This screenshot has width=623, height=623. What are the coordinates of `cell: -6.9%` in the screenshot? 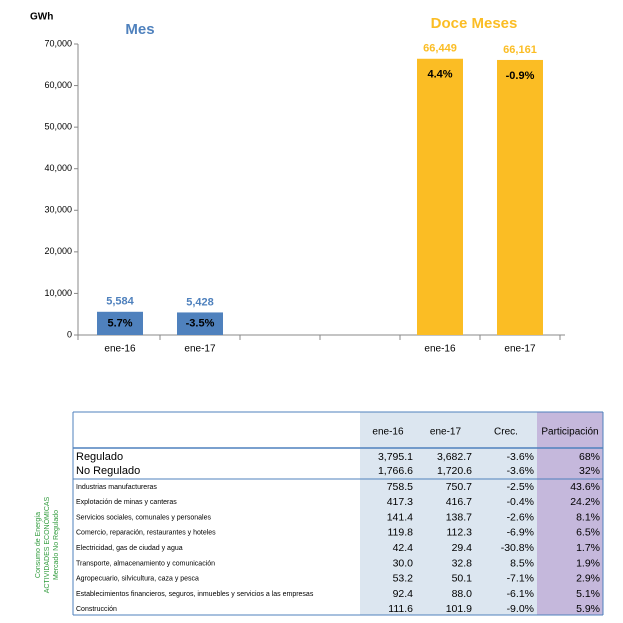 It's located at (520, 533).